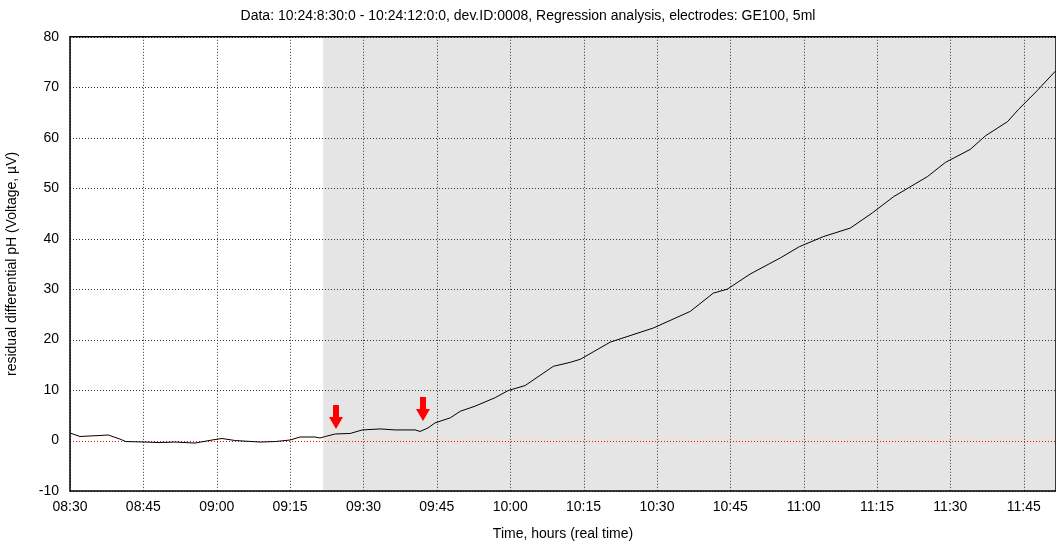 The image size is (1056, 547). Describe the element at coordinates (363, 506) in the screenshot. I see `x-tick-label: 09:30` at that location.